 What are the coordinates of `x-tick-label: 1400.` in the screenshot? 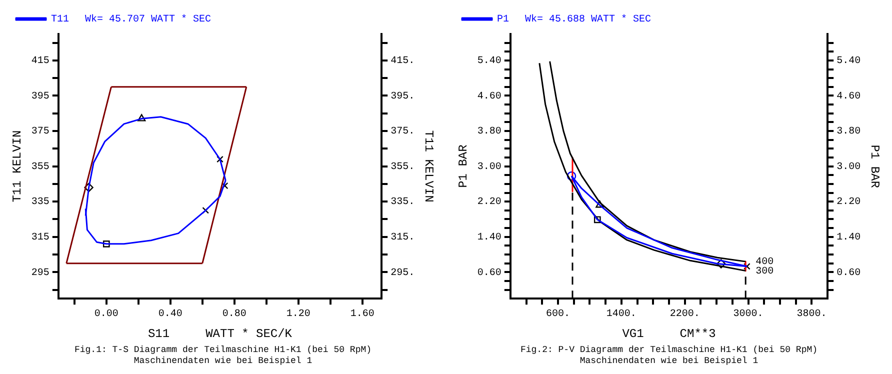 It's located at (621, 314).